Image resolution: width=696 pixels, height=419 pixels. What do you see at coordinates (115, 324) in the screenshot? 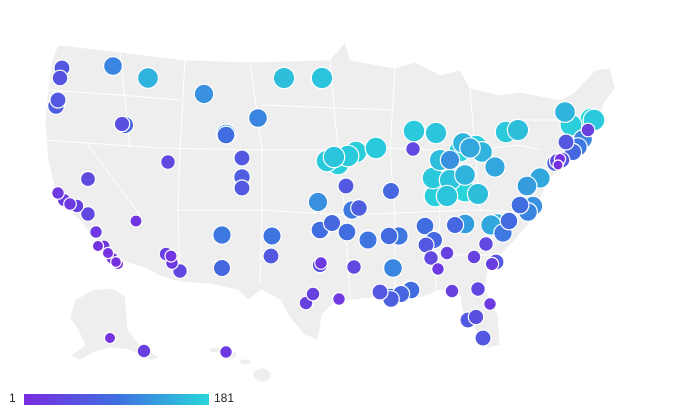
I see `alaska-shape` at bounding box center [115, 324].